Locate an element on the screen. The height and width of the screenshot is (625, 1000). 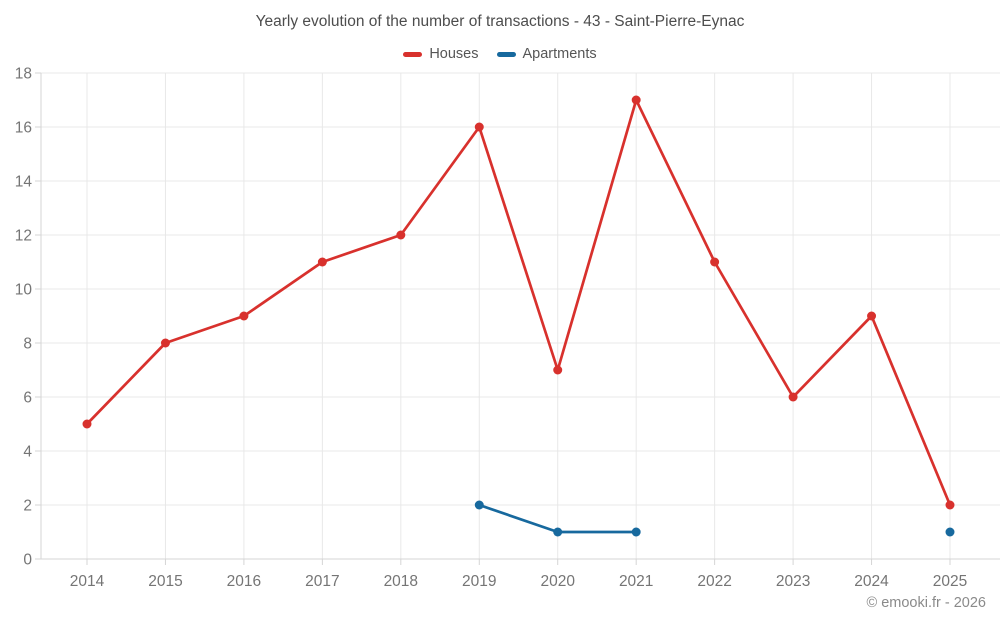
x-tick-label: 2024 is located at coordinates (871, 581).